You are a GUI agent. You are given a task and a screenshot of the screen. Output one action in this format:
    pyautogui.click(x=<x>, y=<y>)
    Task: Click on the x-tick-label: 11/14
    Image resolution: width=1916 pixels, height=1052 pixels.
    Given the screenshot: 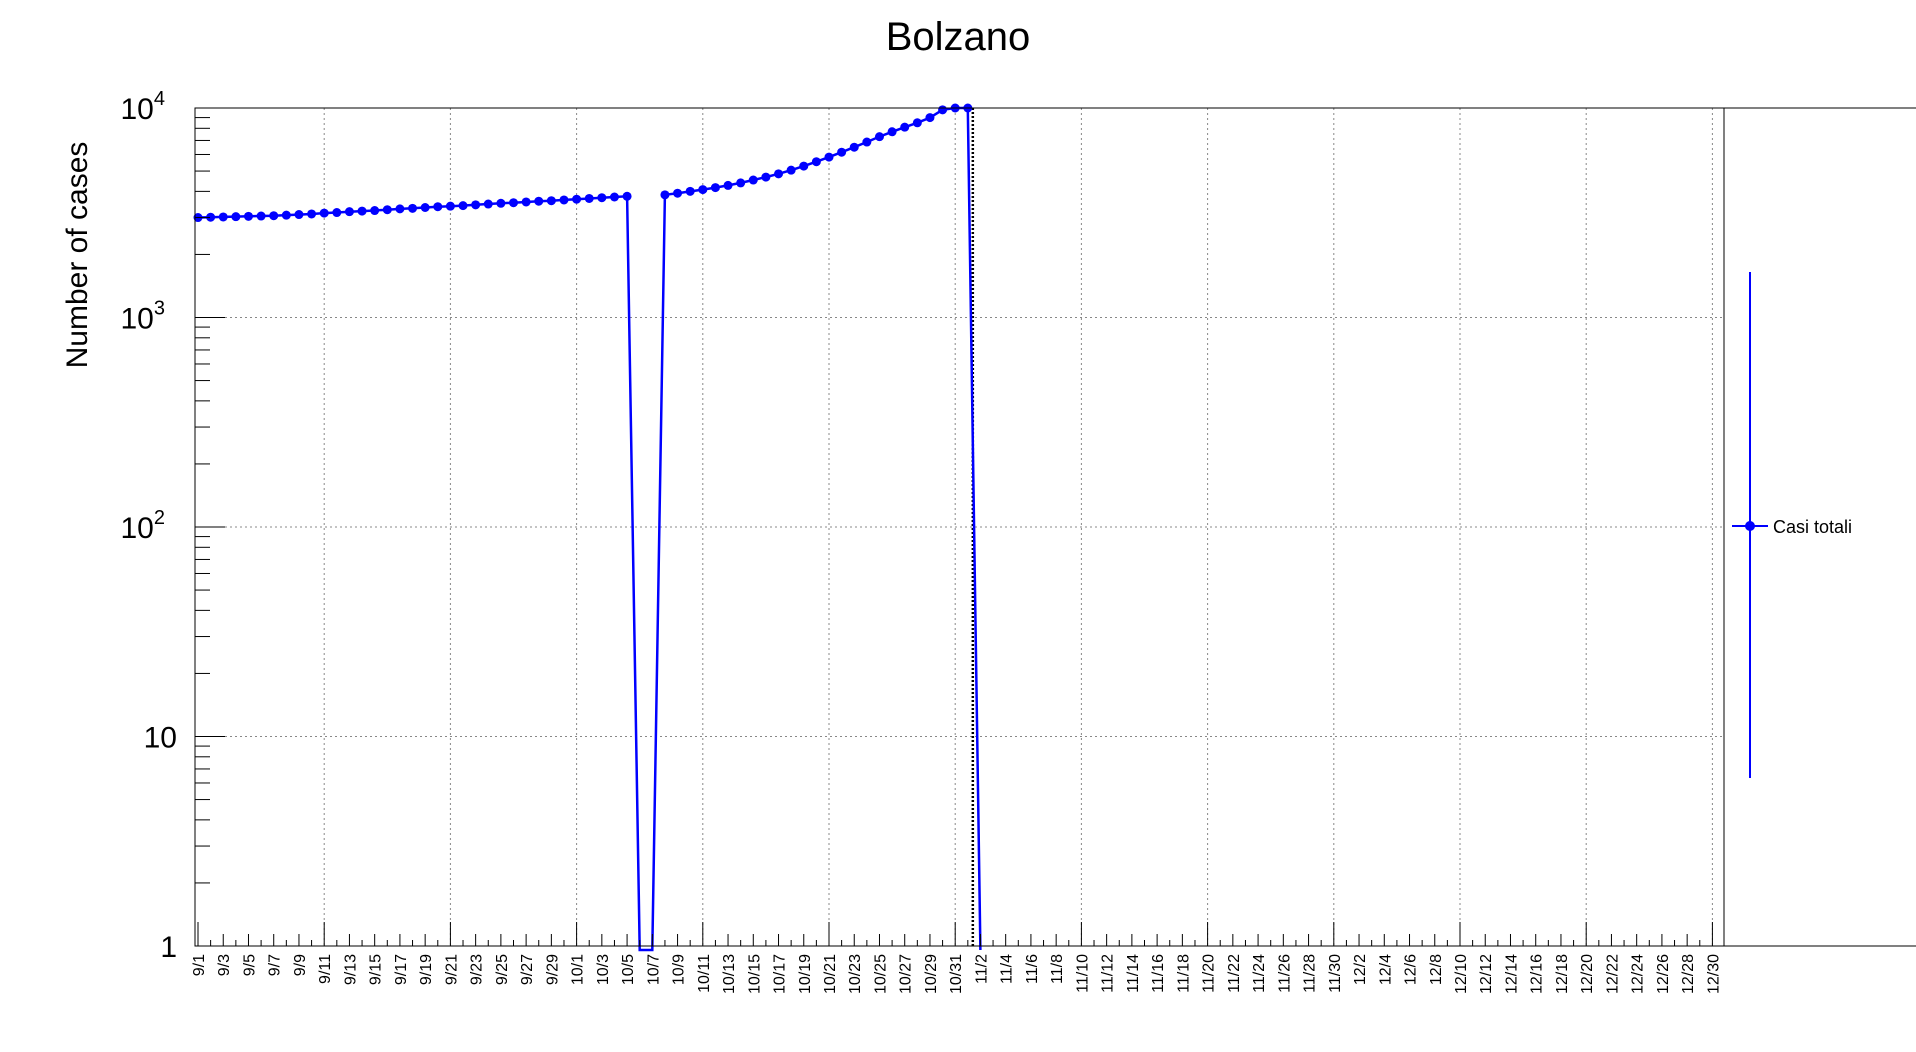 What is the action you would take?
    pyautogui.click(x=1133, y=973)
    